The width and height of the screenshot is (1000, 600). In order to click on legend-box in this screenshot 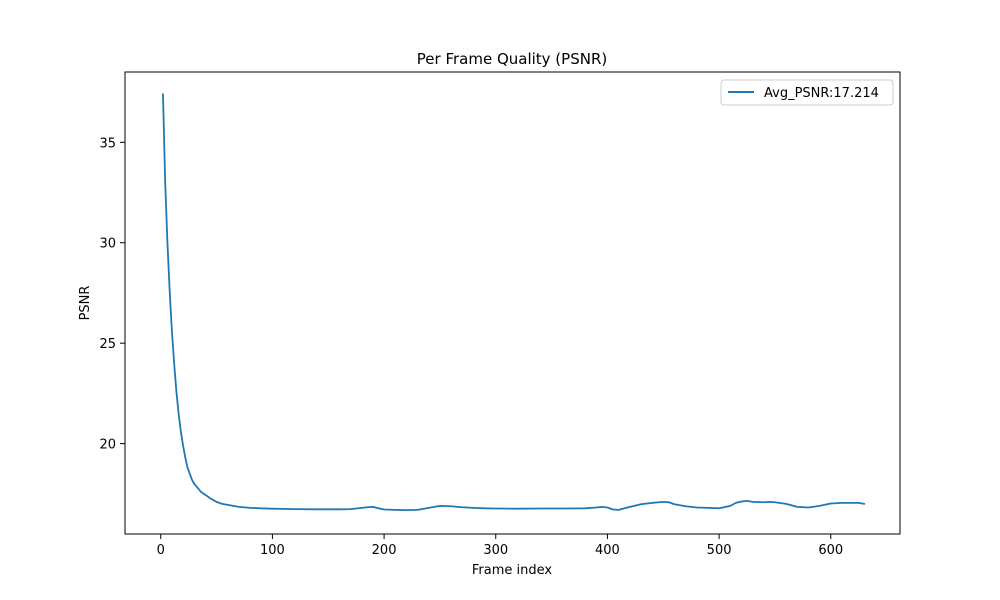, I will do `click(807, 92)`.